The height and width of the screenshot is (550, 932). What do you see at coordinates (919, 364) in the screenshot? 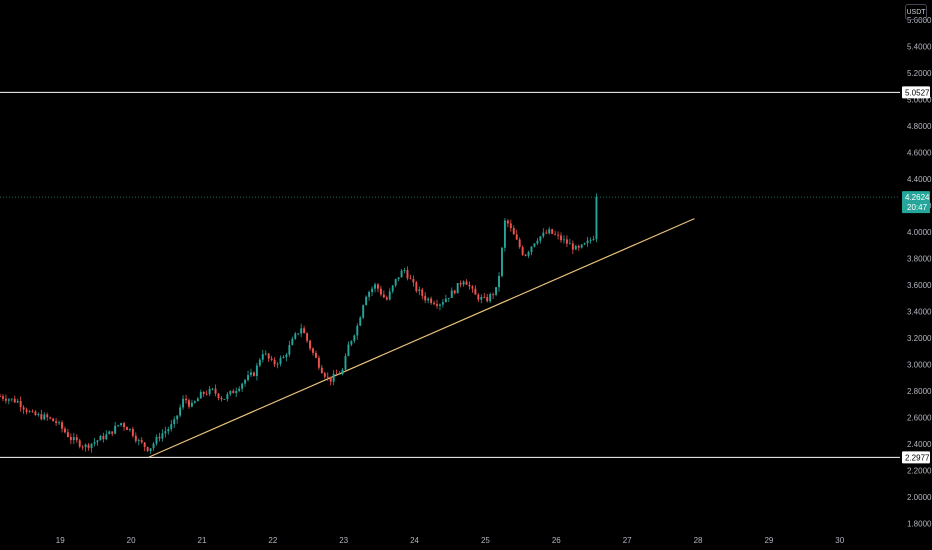
I see `y-tick-label: 3.0000` at bounding box center [919, 364].